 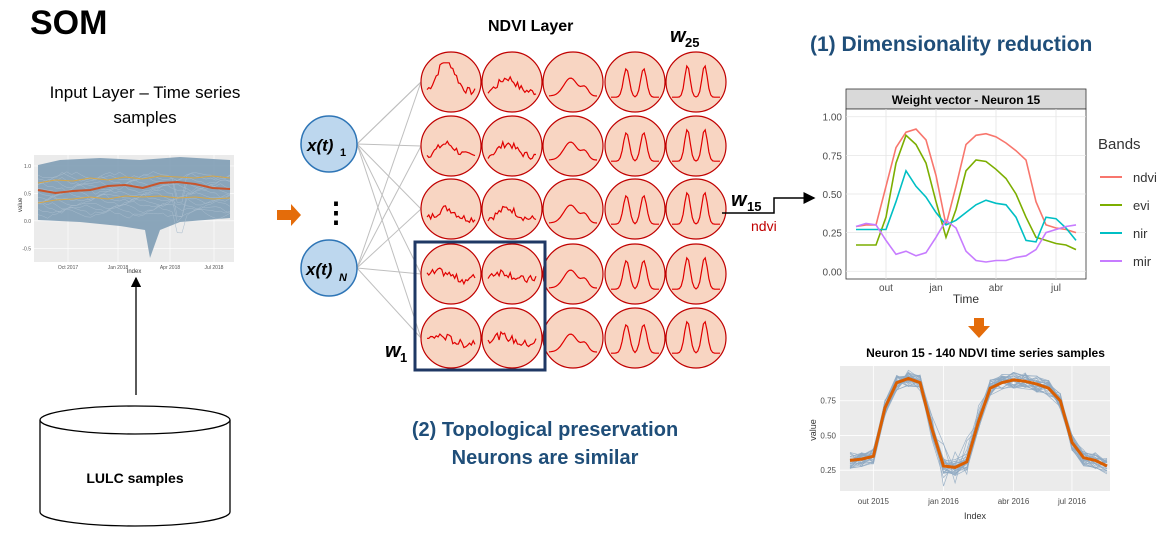 What do you see at coordinates (692, 42) in the screenshot?
I see `svg-text: 25` at bounding box center [692, 42].